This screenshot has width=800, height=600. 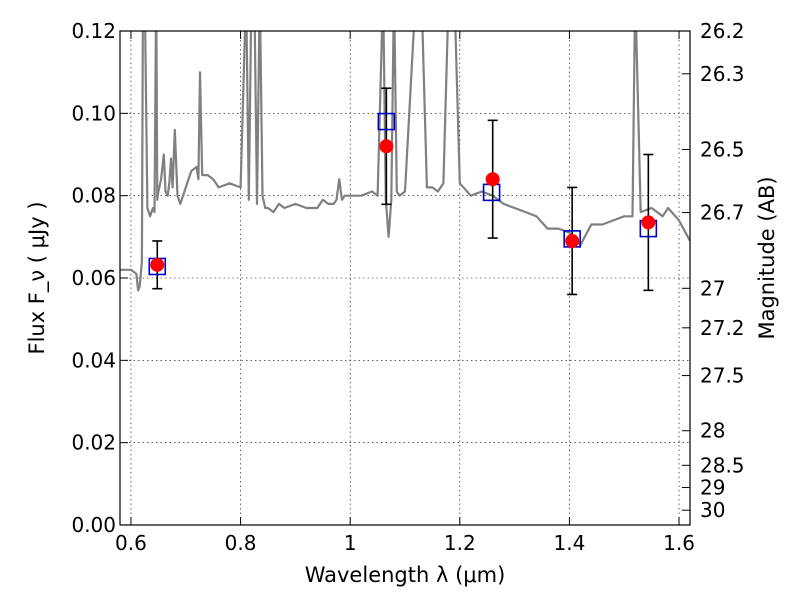 I want to click on y-tick-label: 0.04, so click(x=93, y=360).